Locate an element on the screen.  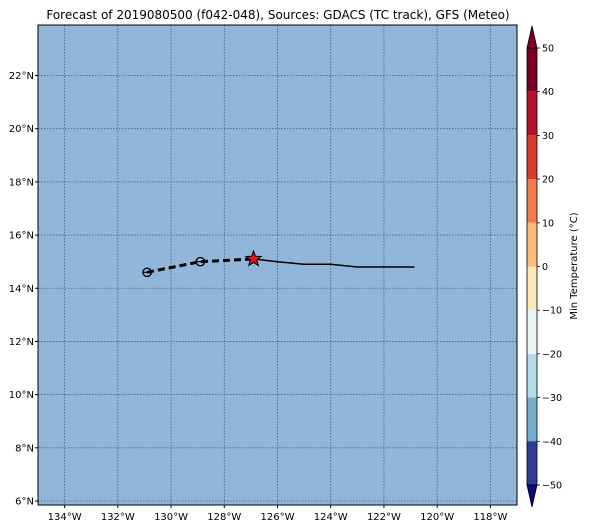
latitude-labels: 6°N 8°N 10°N 12°N 14°N 16°N 18°N 20°N 22°N is located at coordinates (23, 289).